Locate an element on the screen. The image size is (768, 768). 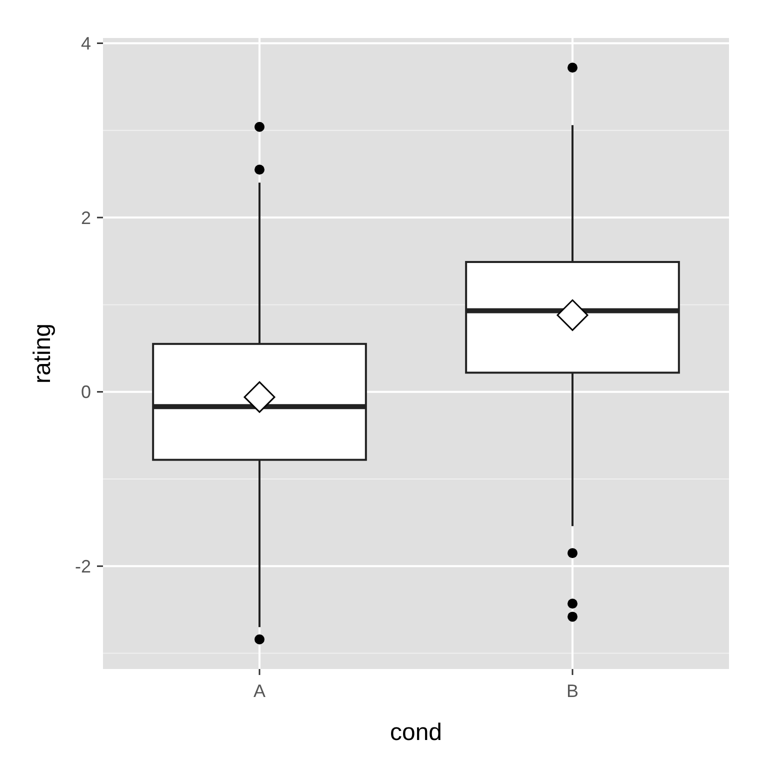
y-tick-label: 4 is located at coordinates (85, 44).